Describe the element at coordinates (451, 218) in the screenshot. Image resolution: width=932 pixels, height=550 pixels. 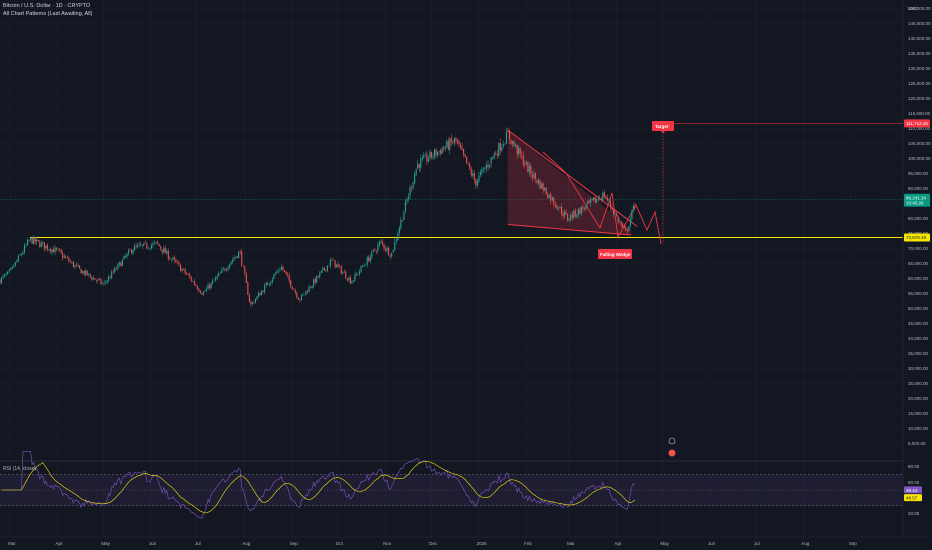
I see `support-line-layer` at that location.